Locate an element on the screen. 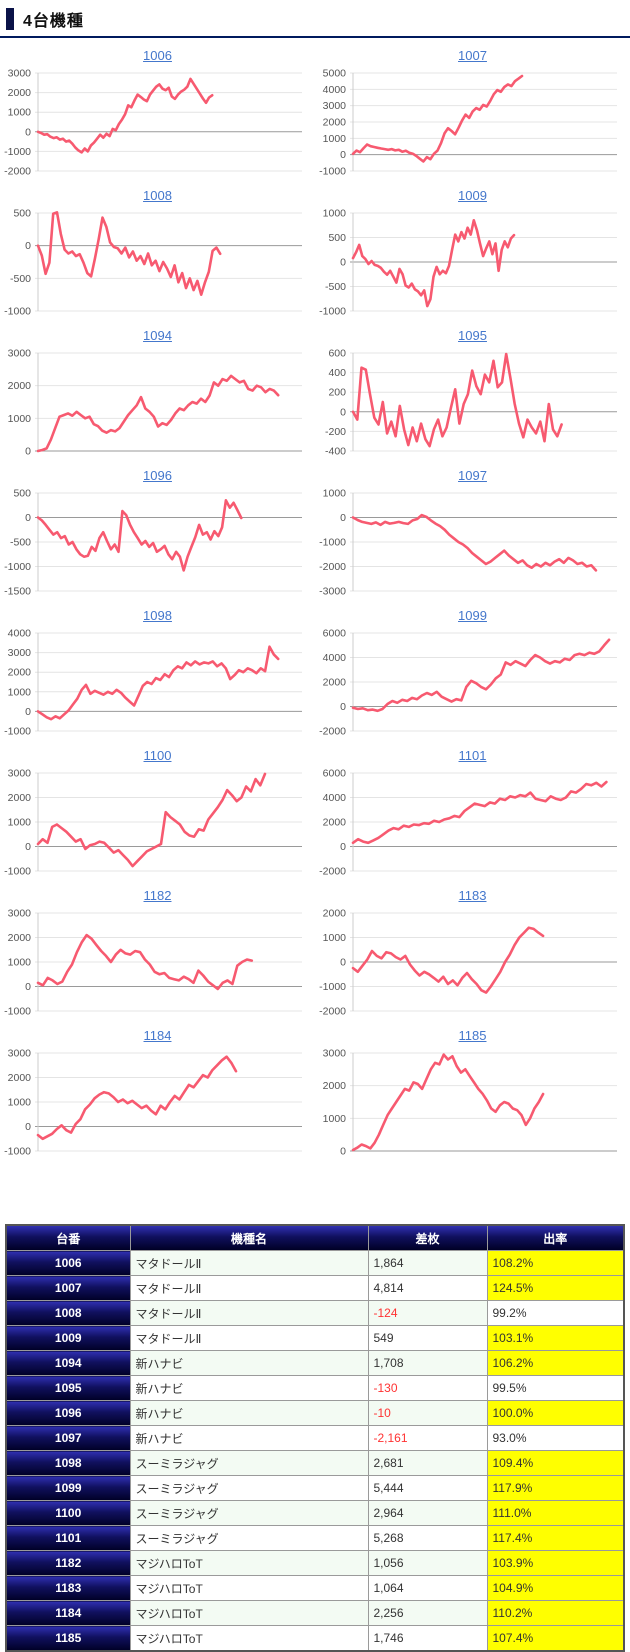 The height and width of the screenshot is (1652, 630). chart-link-1182: 1182 is located at coordinates (157, 895).